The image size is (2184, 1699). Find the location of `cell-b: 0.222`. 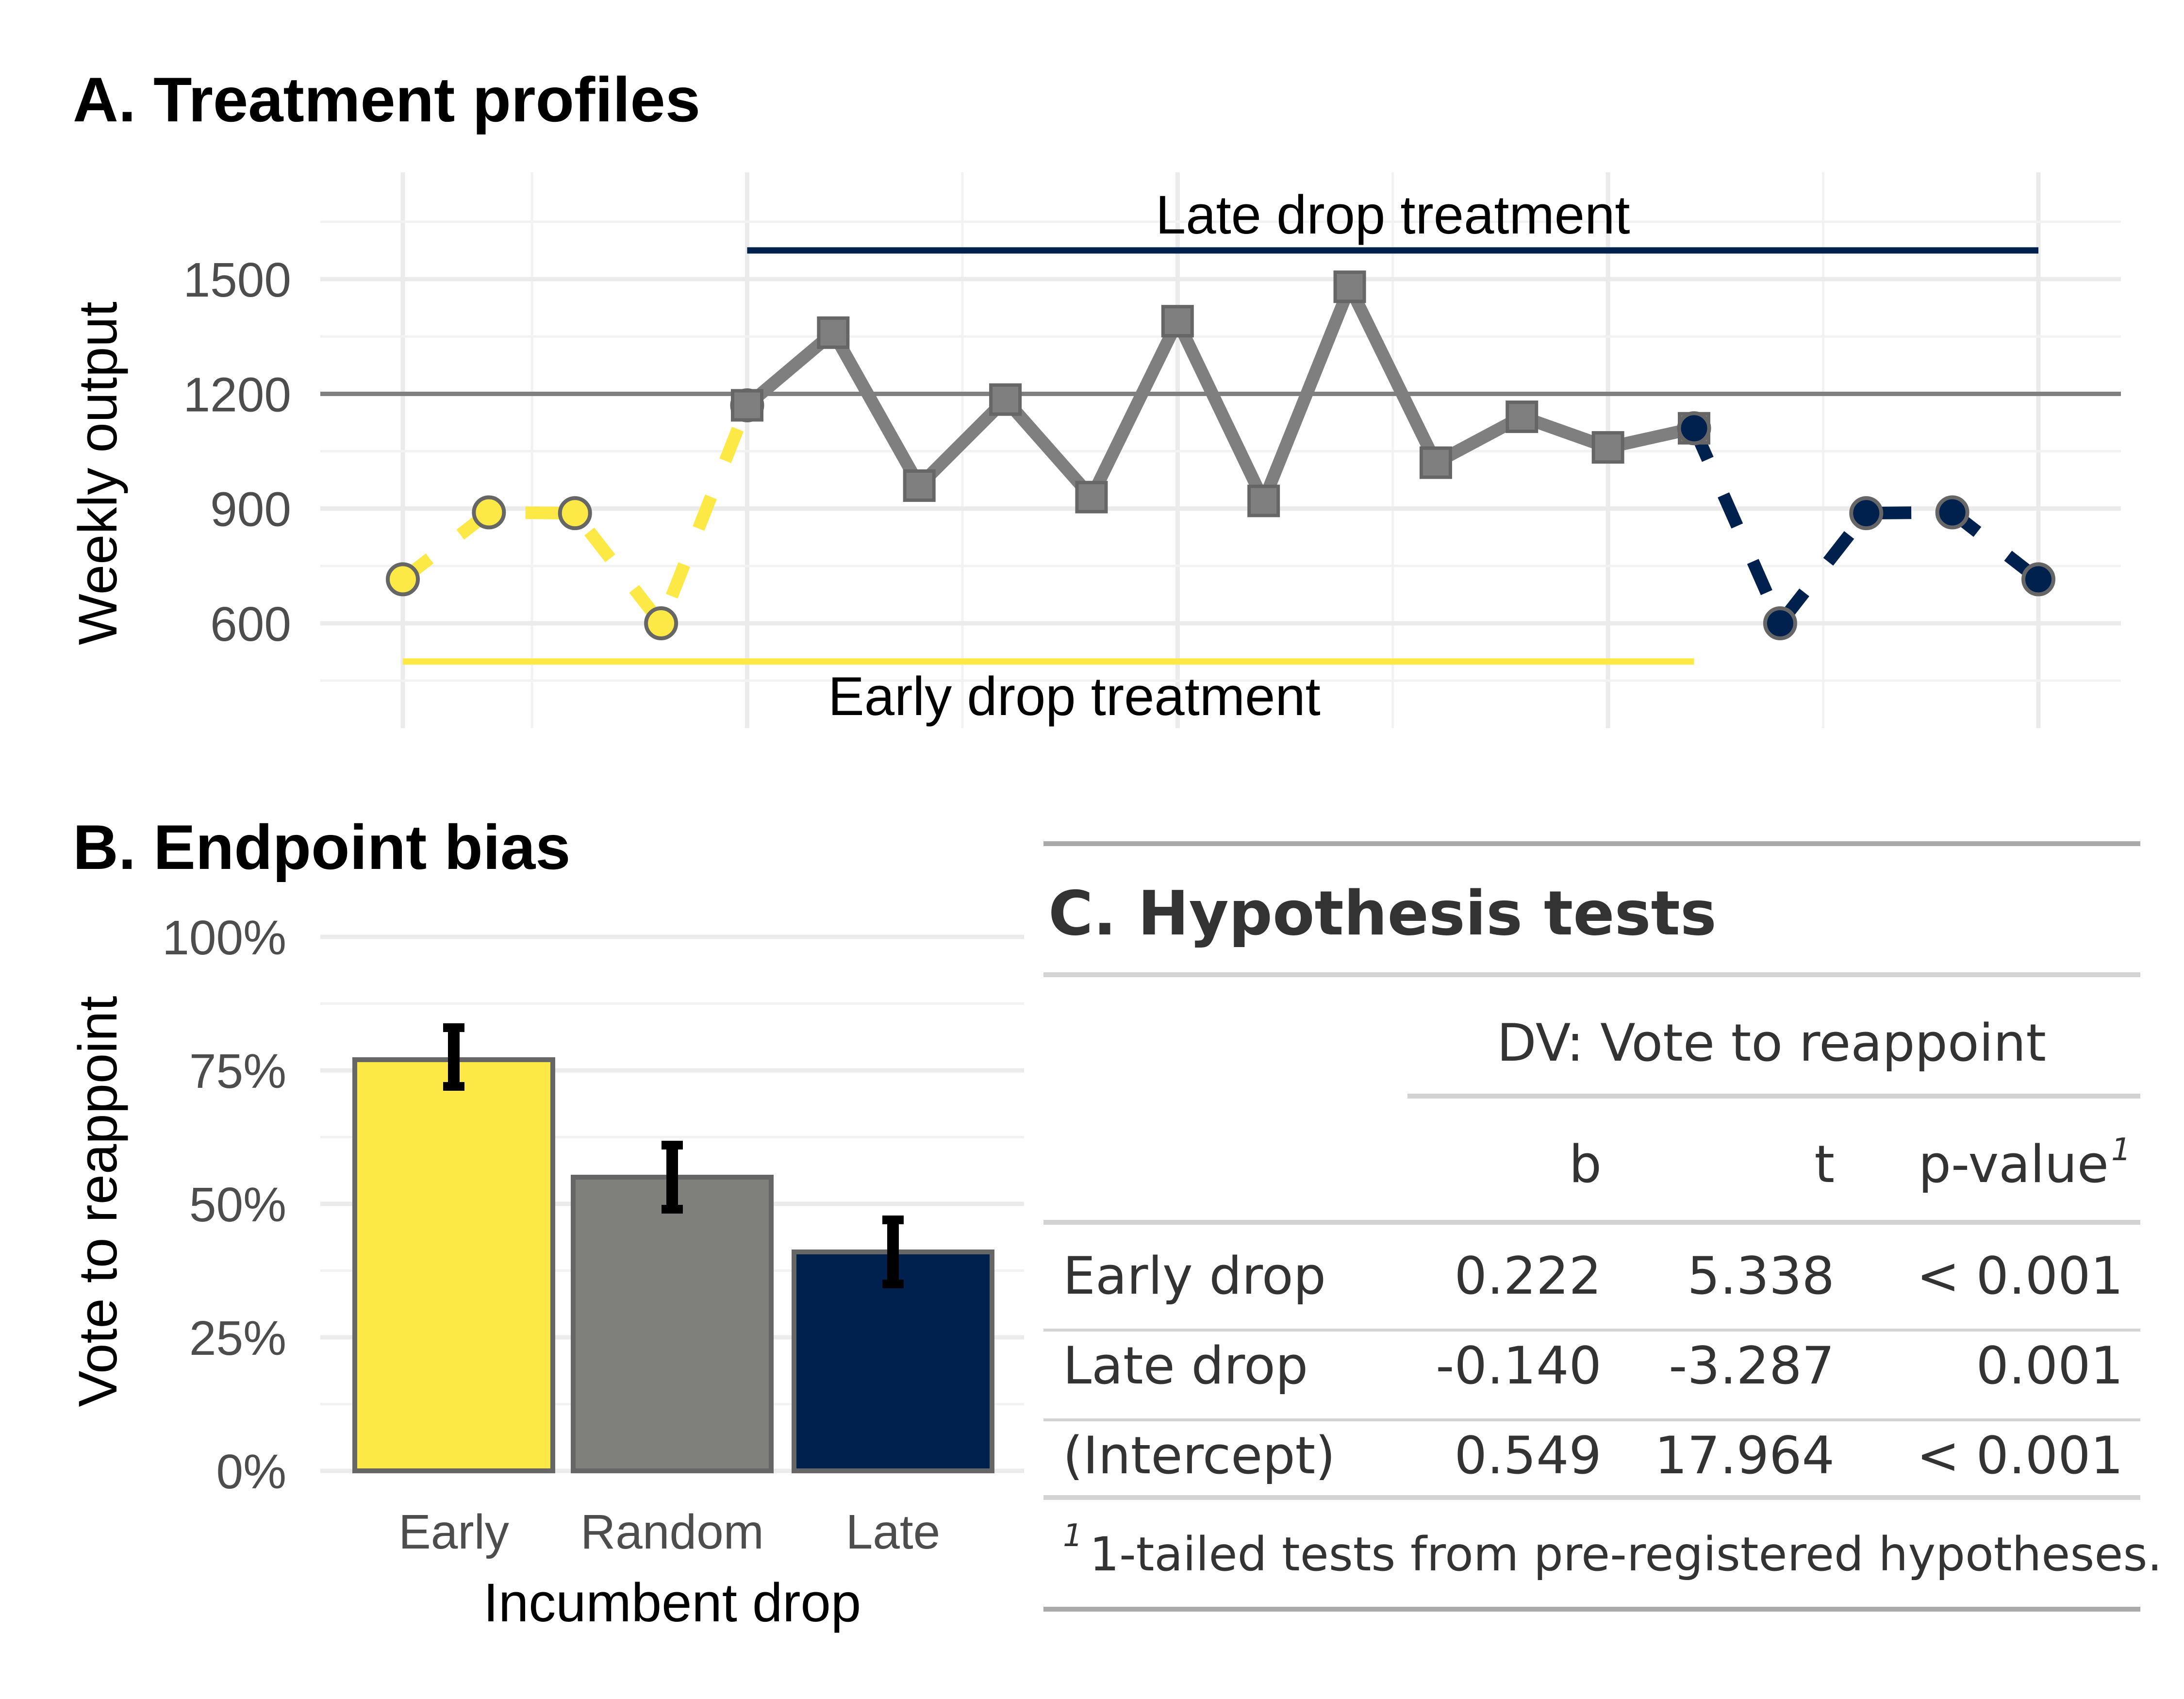

cell-b: 0.222 is located at coordinates (1528, 1276).